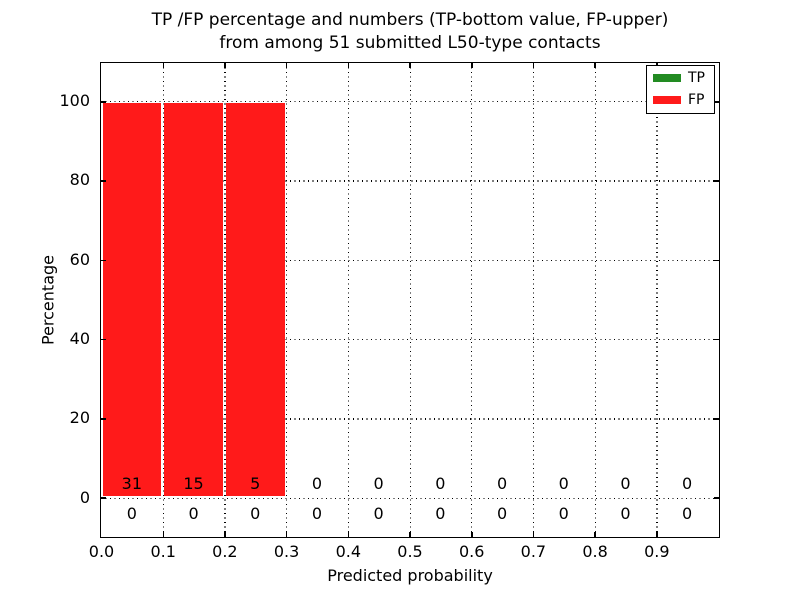 The height and width of the screenshot is (600, 800). What do you see at coordinates (132, 483) in the screenshot?
I see `fp-count-label-0: 31` at bounding box center [132, 483].